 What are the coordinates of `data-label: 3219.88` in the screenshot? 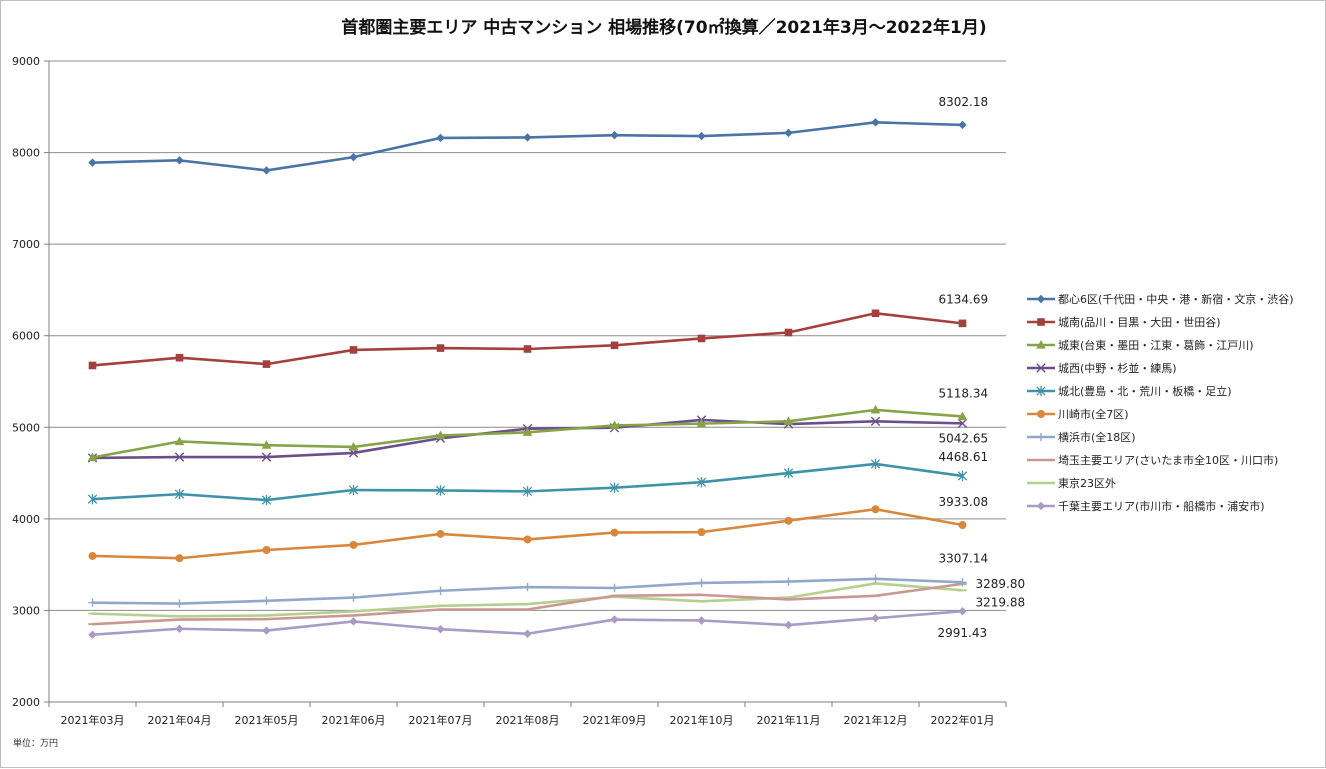 It's located at (1001, 602).